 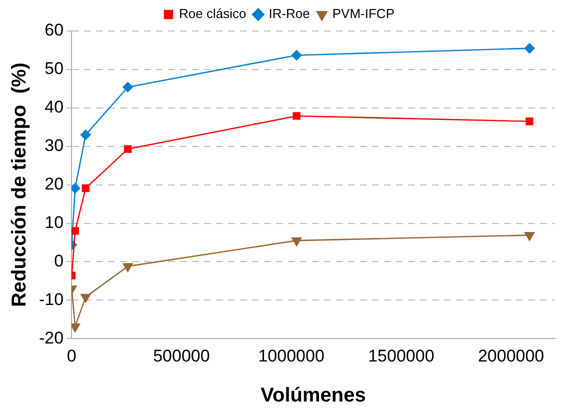 What do you see at coordinates (363, 14) in the screenshot?
I see `legend-label: PVM-IFCP` at bounding box center [363, 14].